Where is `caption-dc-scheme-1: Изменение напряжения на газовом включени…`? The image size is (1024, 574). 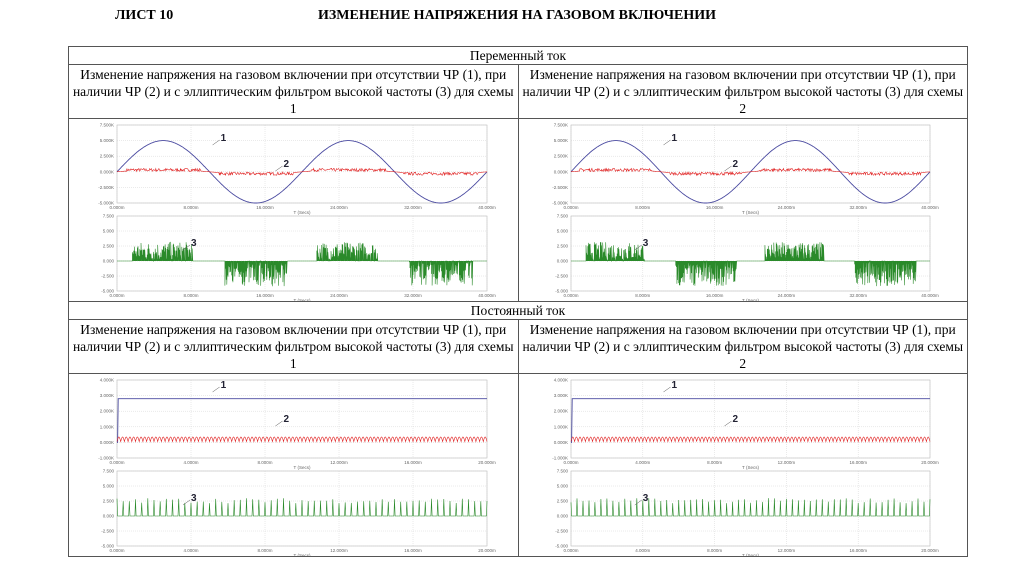
caption-dc-scheme-1: Изменение напряжения на газовом включени… is located at coordinates (293, 346).